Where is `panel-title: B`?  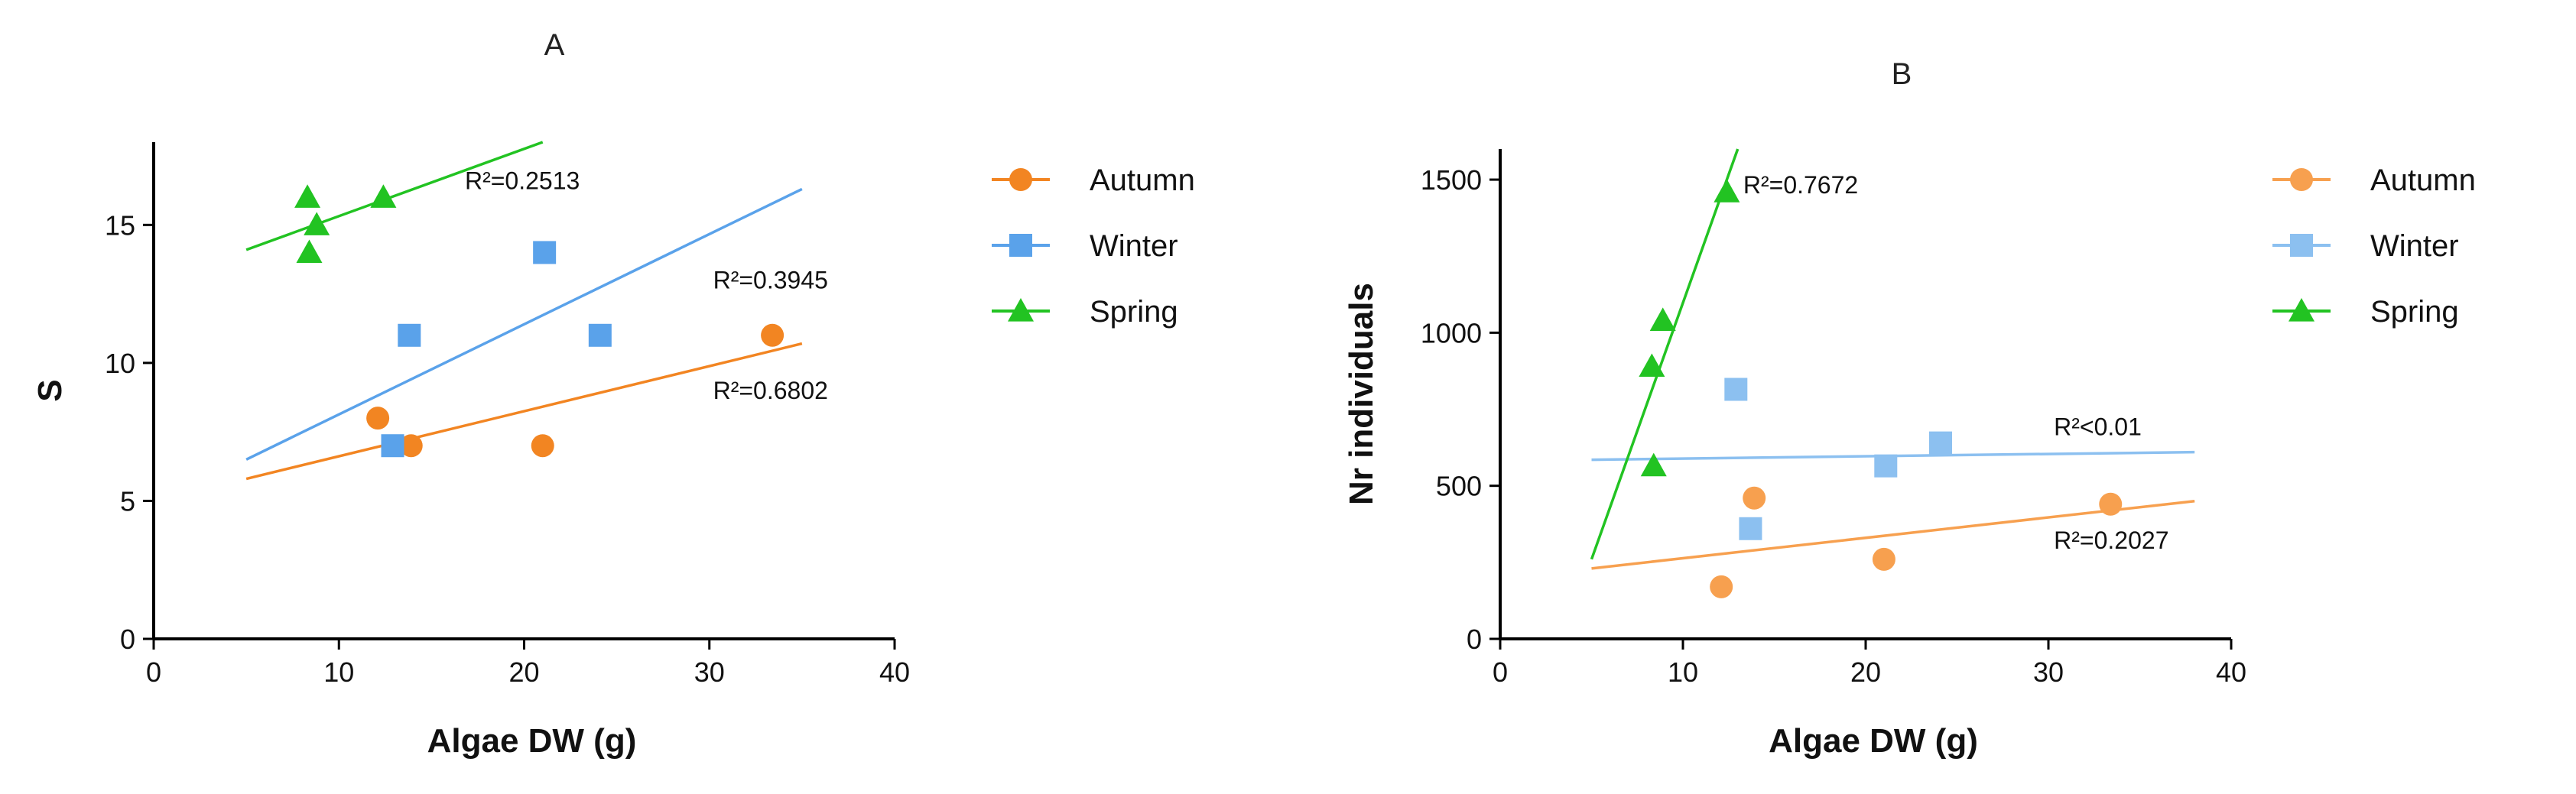 panel-title: B is located at coordinates (1902, 74).